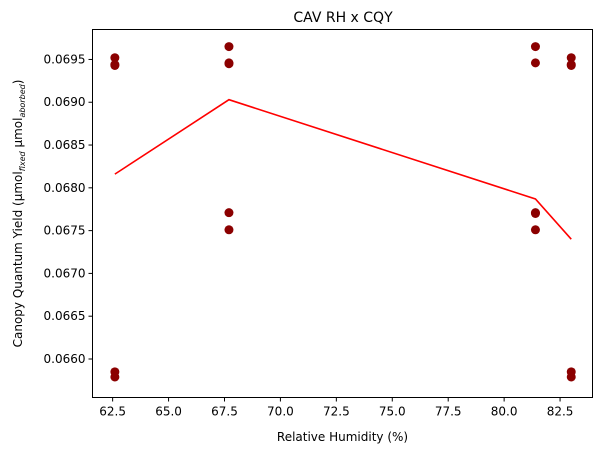 This screenshot has width=598, height=453. What do you see at coordinates (280, 412) in the screenshot?
I see `x-tick-label: 70.0` at bounding box center [280, 412].